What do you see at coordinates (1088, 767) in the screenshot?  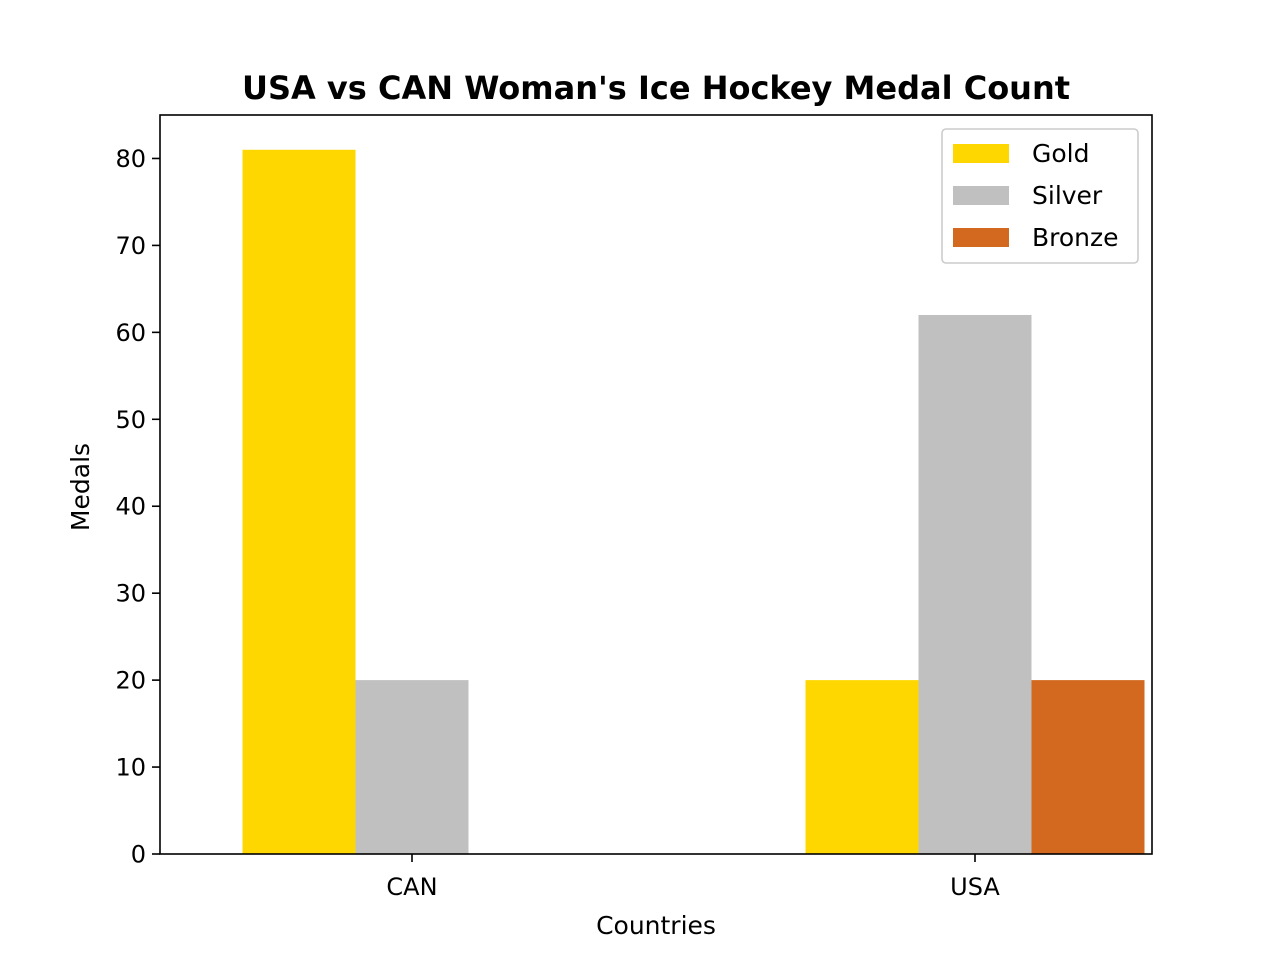 I see `bar-bronze-usa` at bounding box center [1088, 767].